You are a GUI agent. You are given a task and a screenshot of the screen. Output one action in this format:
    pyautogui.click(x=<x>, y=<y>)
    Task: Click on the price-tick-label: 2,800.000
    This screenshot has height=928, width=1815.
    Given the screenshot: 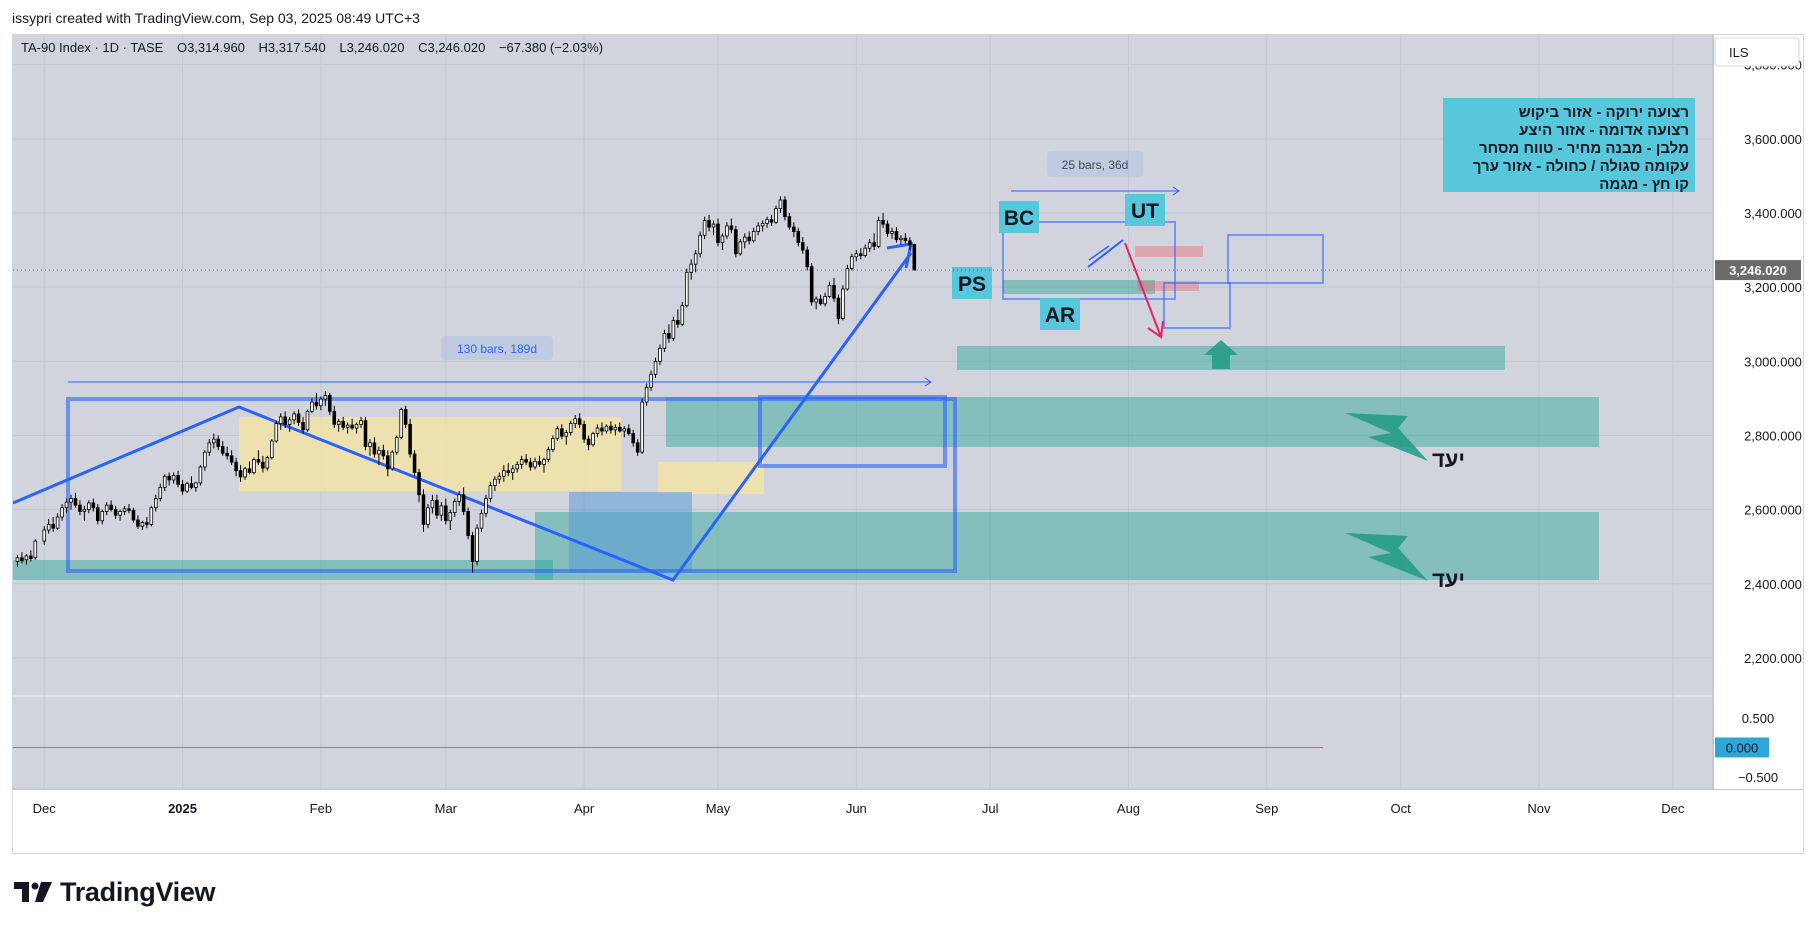 What is the action you would take?
    pyautogui.click(x=1773, y=435)
    